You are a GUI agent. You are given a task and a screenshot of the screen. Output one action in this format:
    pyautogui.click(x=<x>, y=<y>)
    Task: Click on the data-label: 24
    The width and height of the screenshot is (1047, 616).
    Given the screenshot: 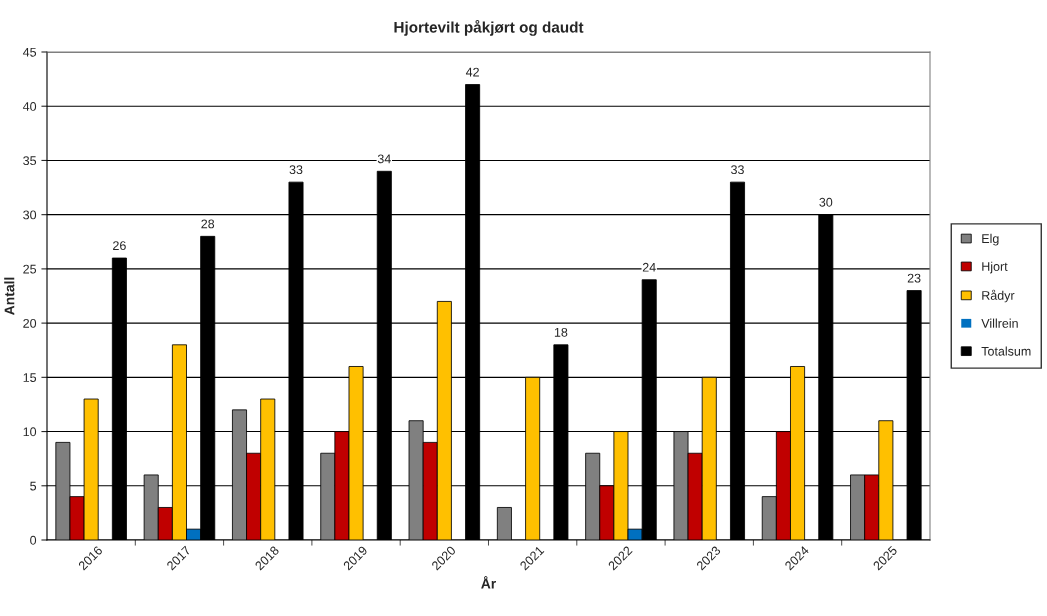 What is the action you would take?
    pyautogui.click(x=649, y=267)
    